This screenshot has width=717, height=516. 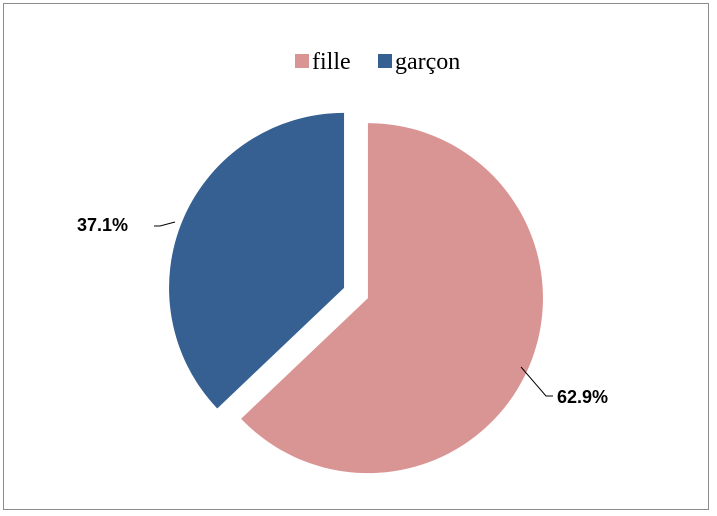 What do you see at coordinates (427, 62) in the screenshot?
I see `legend-label-garcon: garçon` at bounding box center [427, 62].